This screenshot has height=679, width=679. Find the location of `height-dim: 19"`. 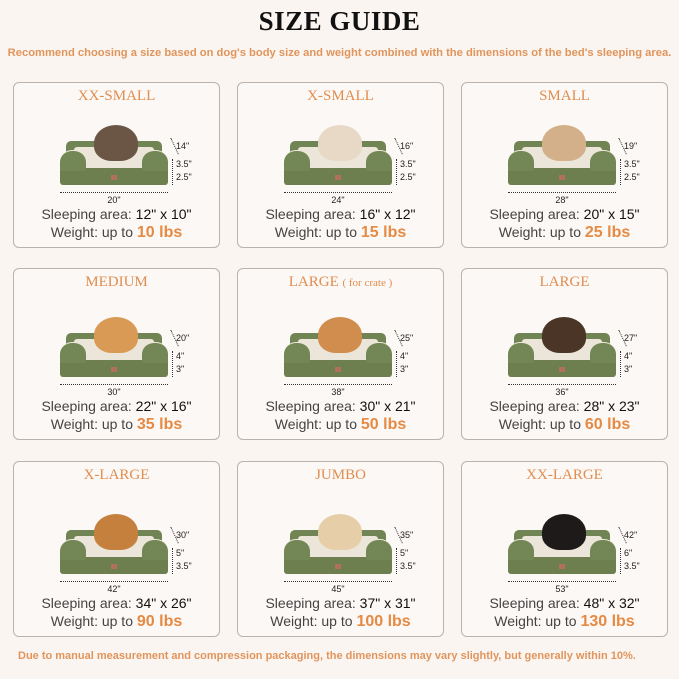

height-dim: 19" is located at coordinates (631, 146).